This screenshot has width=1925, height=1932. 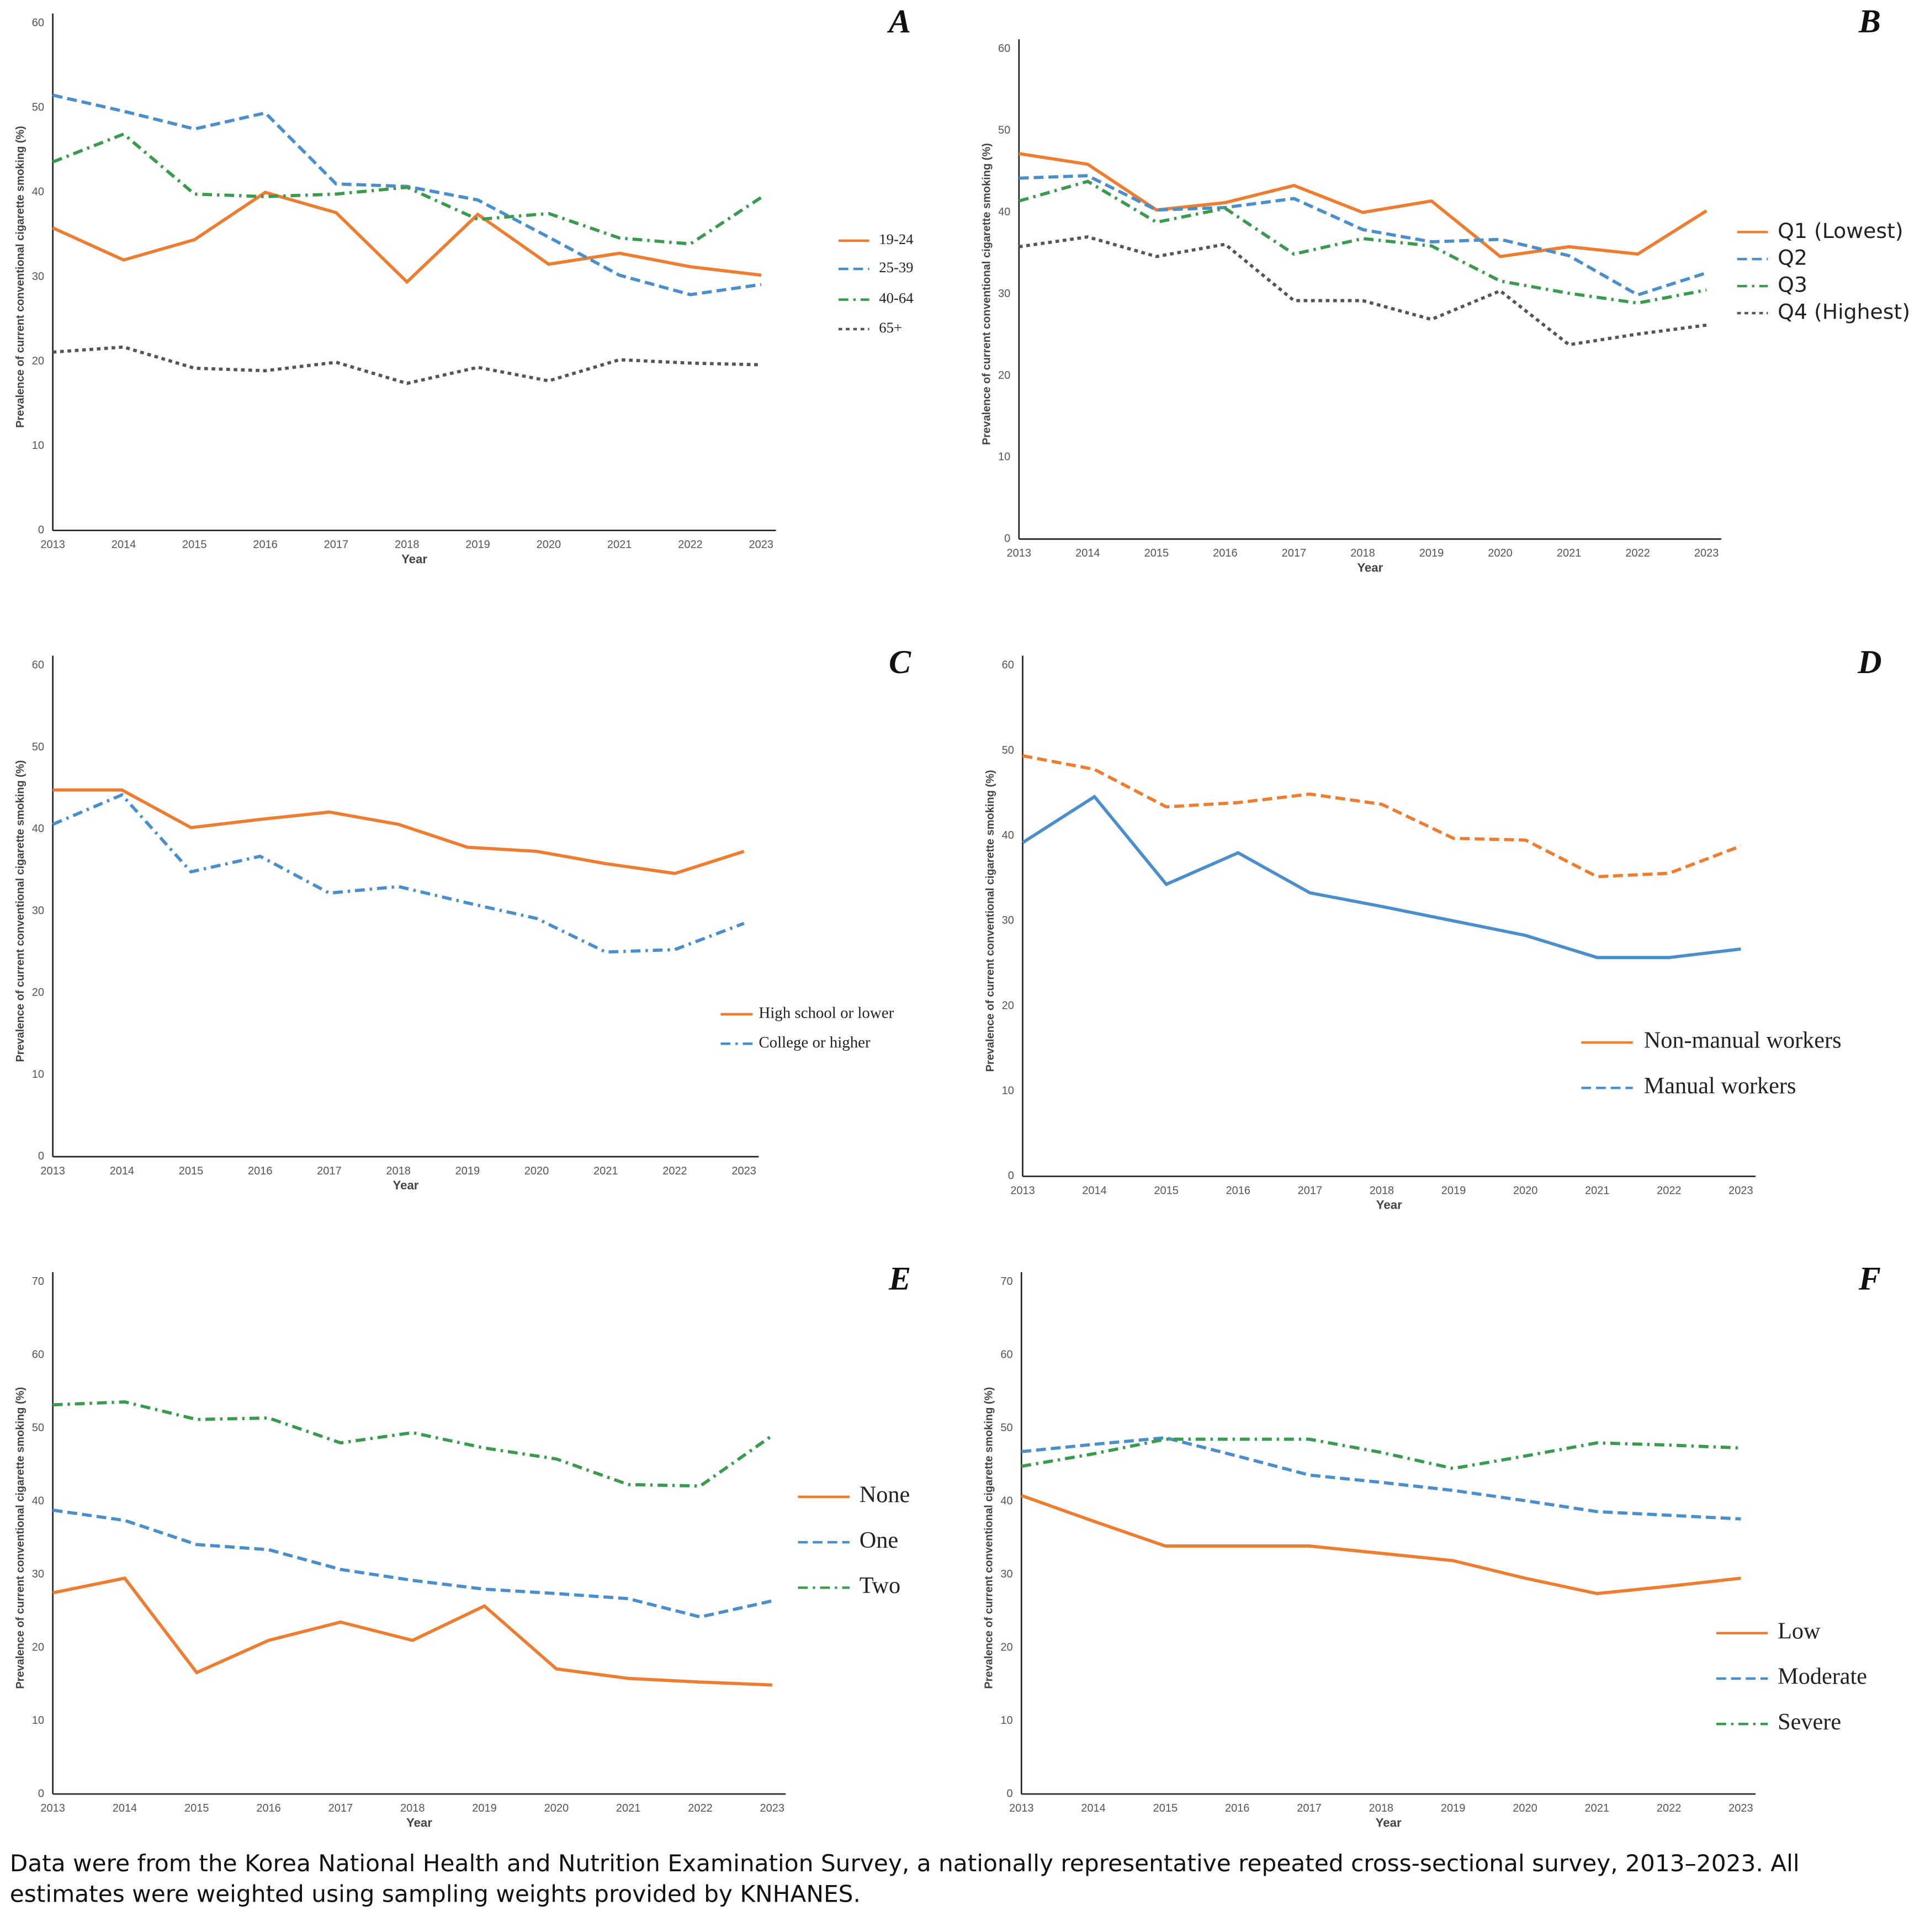 I want to click on legend-label: High school or lower, so click(x=826, y=1013).